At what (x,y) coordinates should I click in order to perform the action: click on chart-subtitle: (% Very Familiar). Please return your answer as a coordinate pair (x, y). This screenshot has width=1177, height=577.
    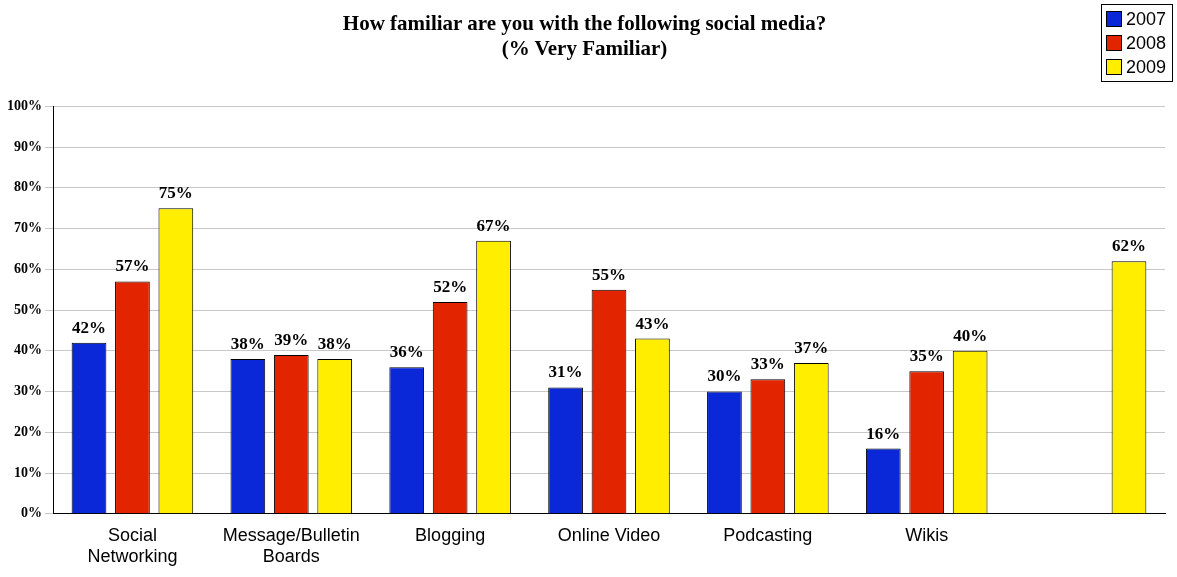
    Looking at the image, I should click on (584, 48).